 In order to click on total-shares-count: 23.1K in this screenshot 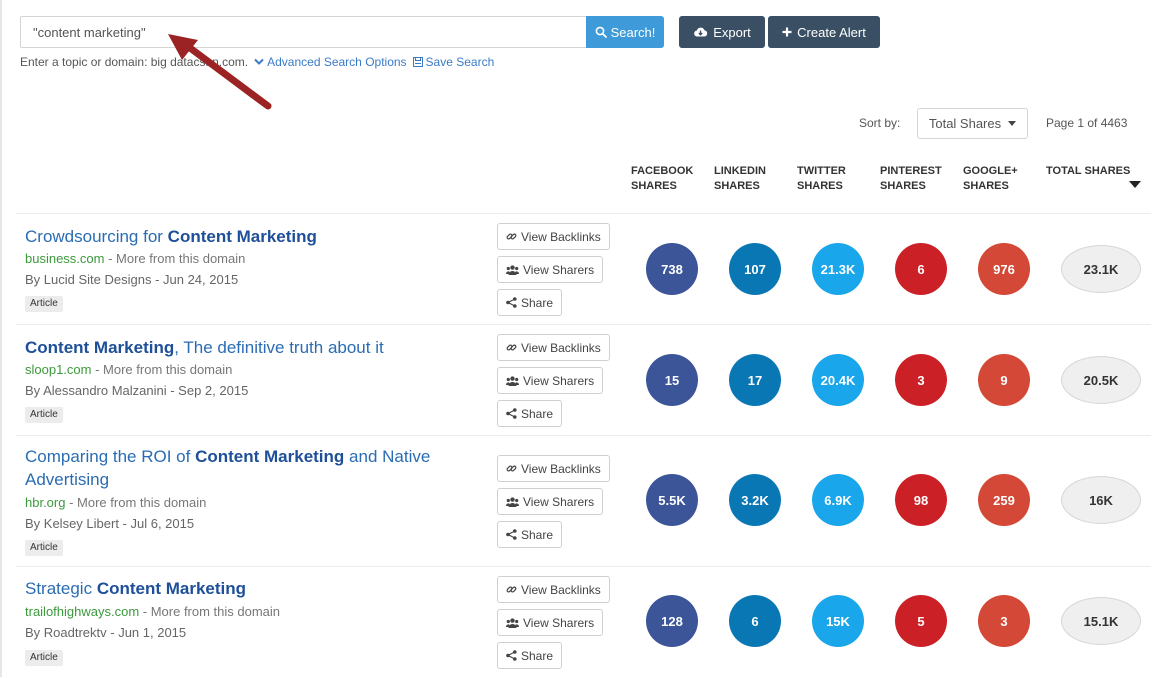, I will do `click(1101, 269)`.